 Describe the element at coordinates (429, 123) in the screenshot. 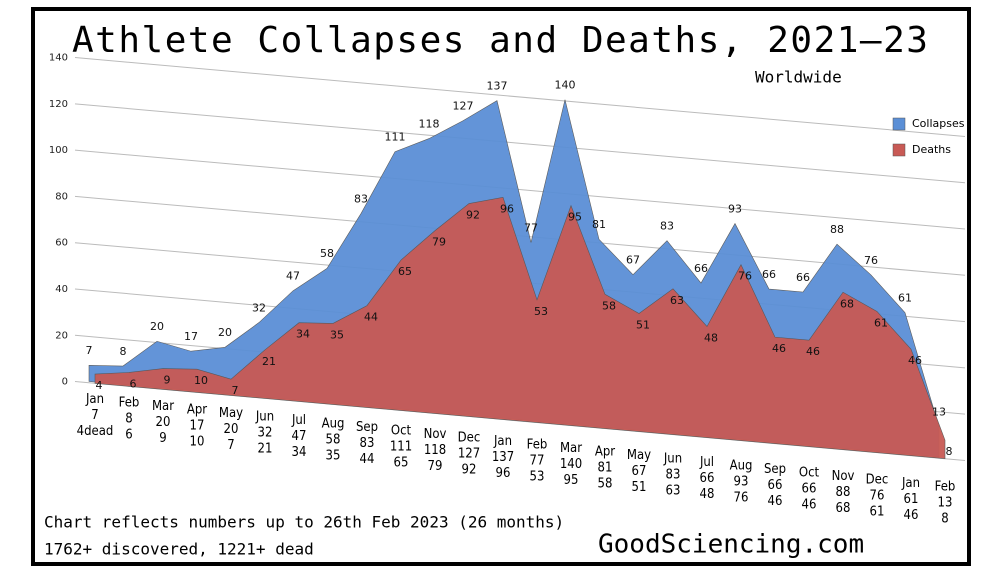

I see `data-label: 118` at that location.